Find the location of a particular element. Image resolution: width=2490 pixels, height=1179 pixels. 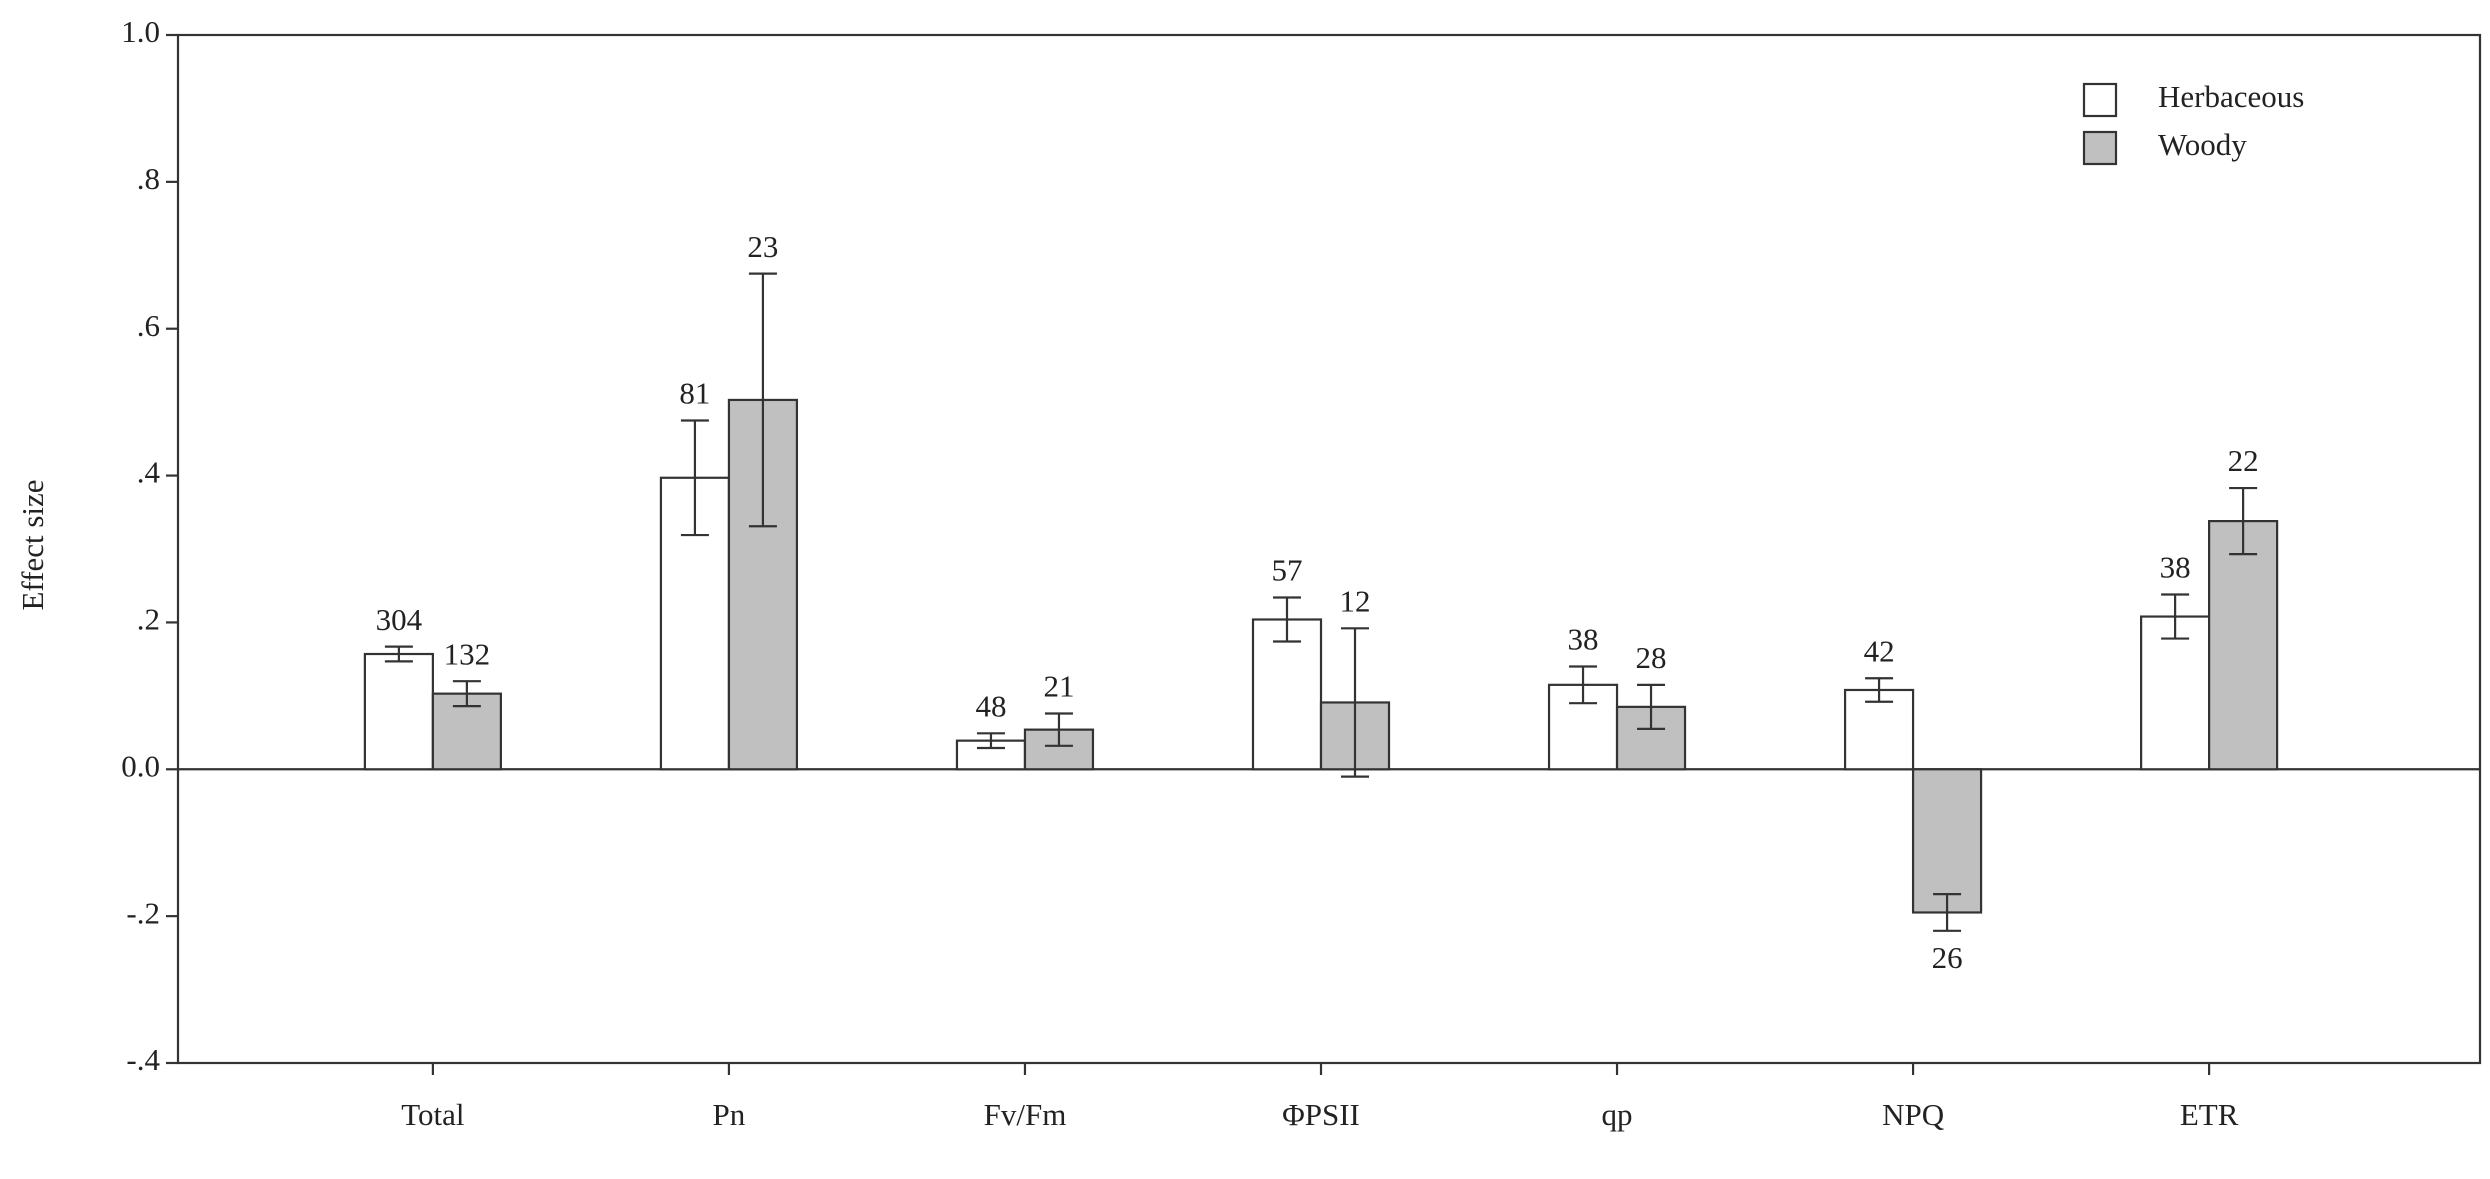

count-label: 132 is located at coordinates (467, 653).